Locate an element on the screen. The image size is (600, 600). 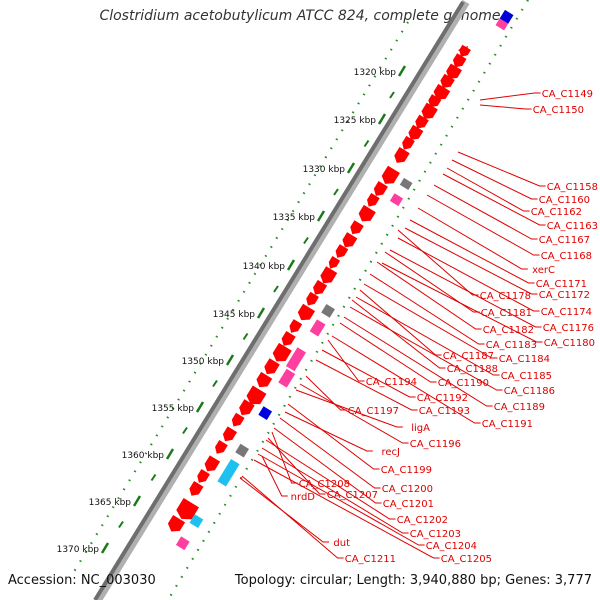
scale-tick-label: 1345 kbp is located at coordinates (234, 315).